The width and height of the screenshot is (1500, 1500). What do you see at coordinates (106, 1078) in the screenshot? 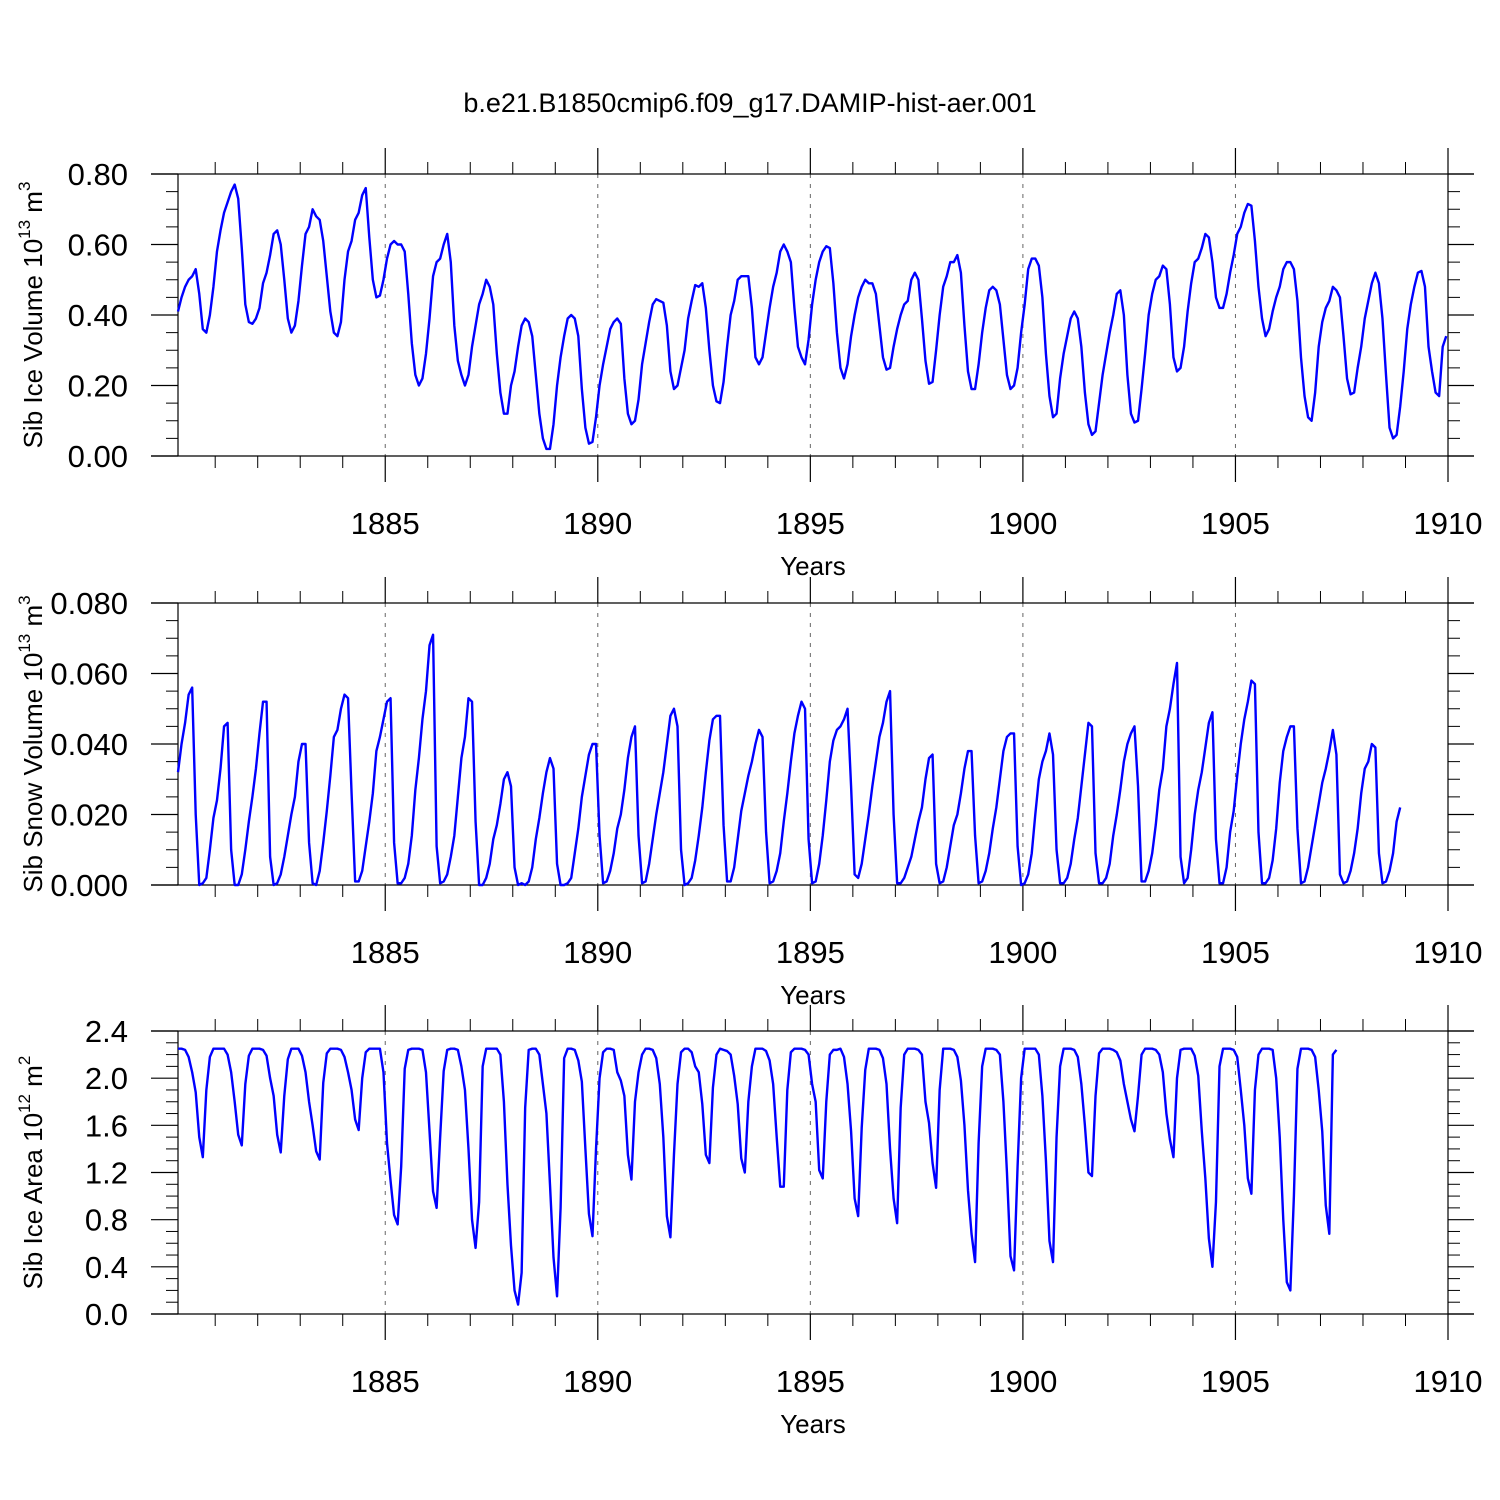
I see `y-tick-label: 2.0` at bounding box center [106, 1078].